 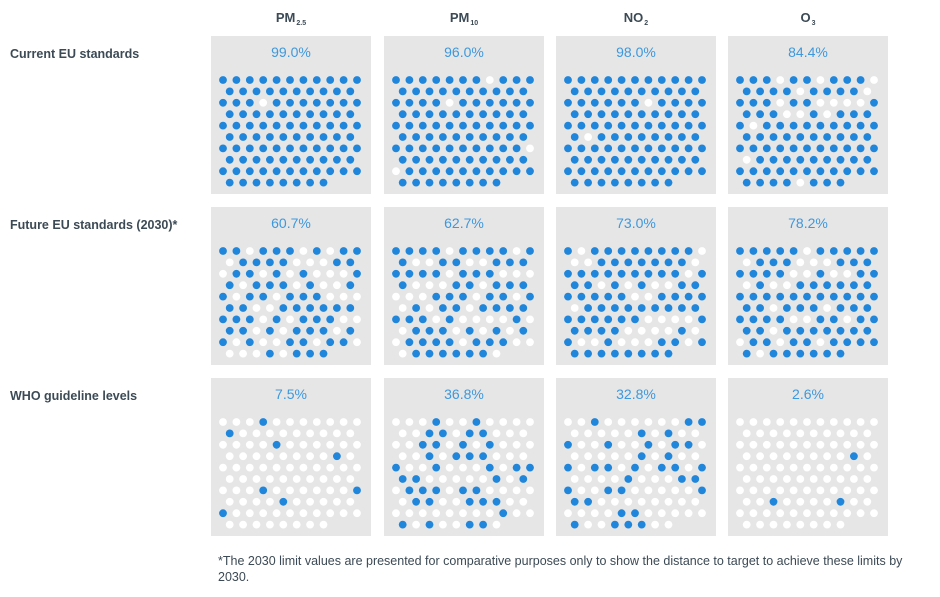 What do you see at coordinates (636, 286) in the screenshot?
I see `waffle-cell: 73.0%` at bounding box center [636, 286].